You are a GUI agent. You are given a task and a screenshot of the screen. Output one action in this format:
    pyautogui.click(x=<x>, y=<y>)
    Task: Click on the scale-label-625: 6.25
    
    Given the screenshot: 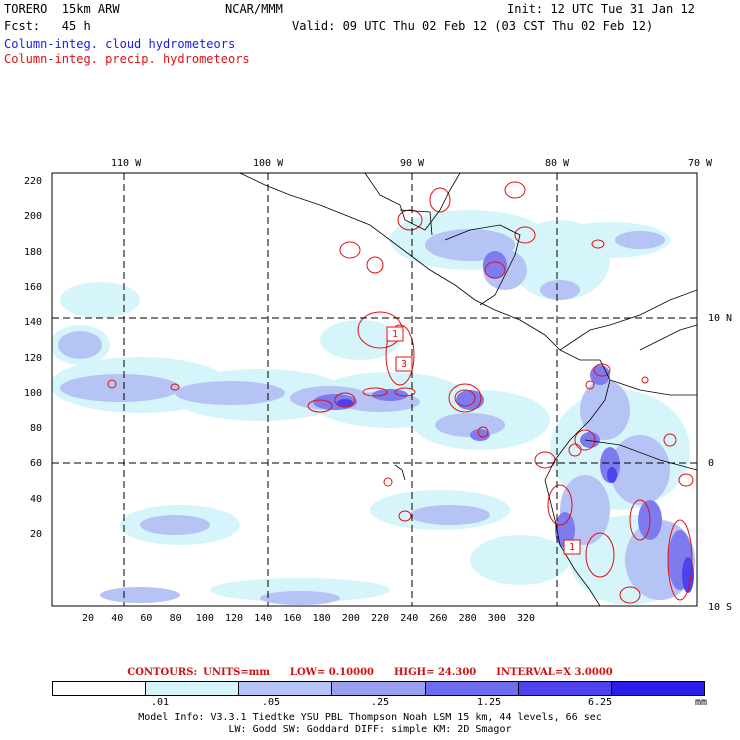 What is the action you would take?
    pyautogui.click(x=600, y=702)
    